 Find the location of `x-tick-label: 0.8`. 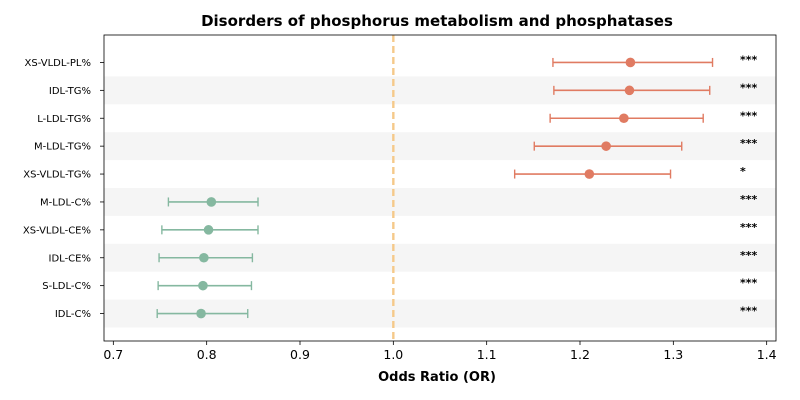

x-tick-label: 0.8 is located at coordinates (207, 354).